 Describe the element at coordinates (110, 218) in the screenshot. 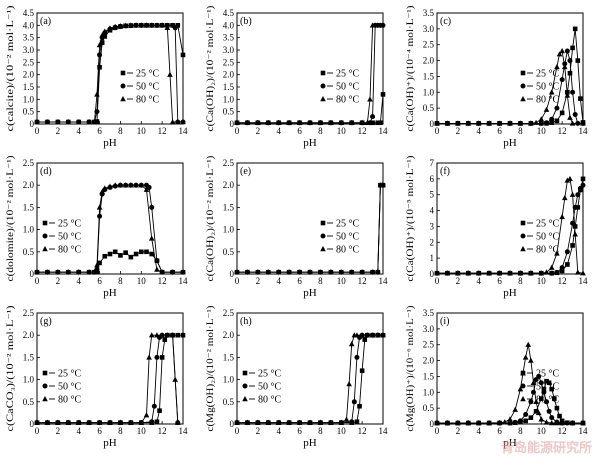

I see `plot-frame` at that location.